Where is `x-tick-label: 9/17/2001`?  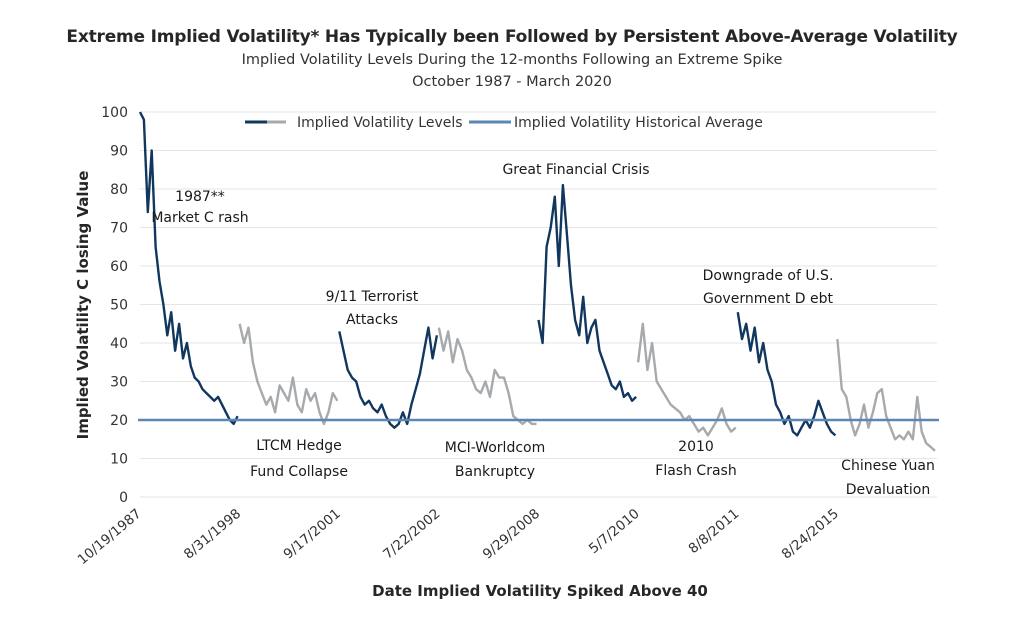
x-tick-label: 9/17/2001 is located at coordinates (311, 534).